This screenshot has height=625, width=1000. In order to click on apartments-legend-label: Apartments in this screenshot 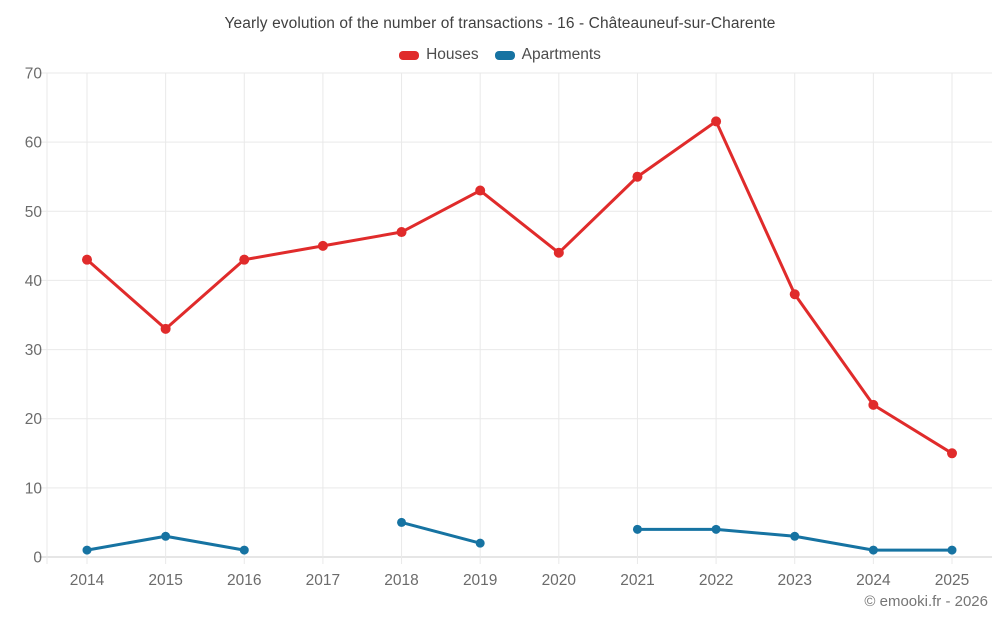, I will do `click(561, 54)`.